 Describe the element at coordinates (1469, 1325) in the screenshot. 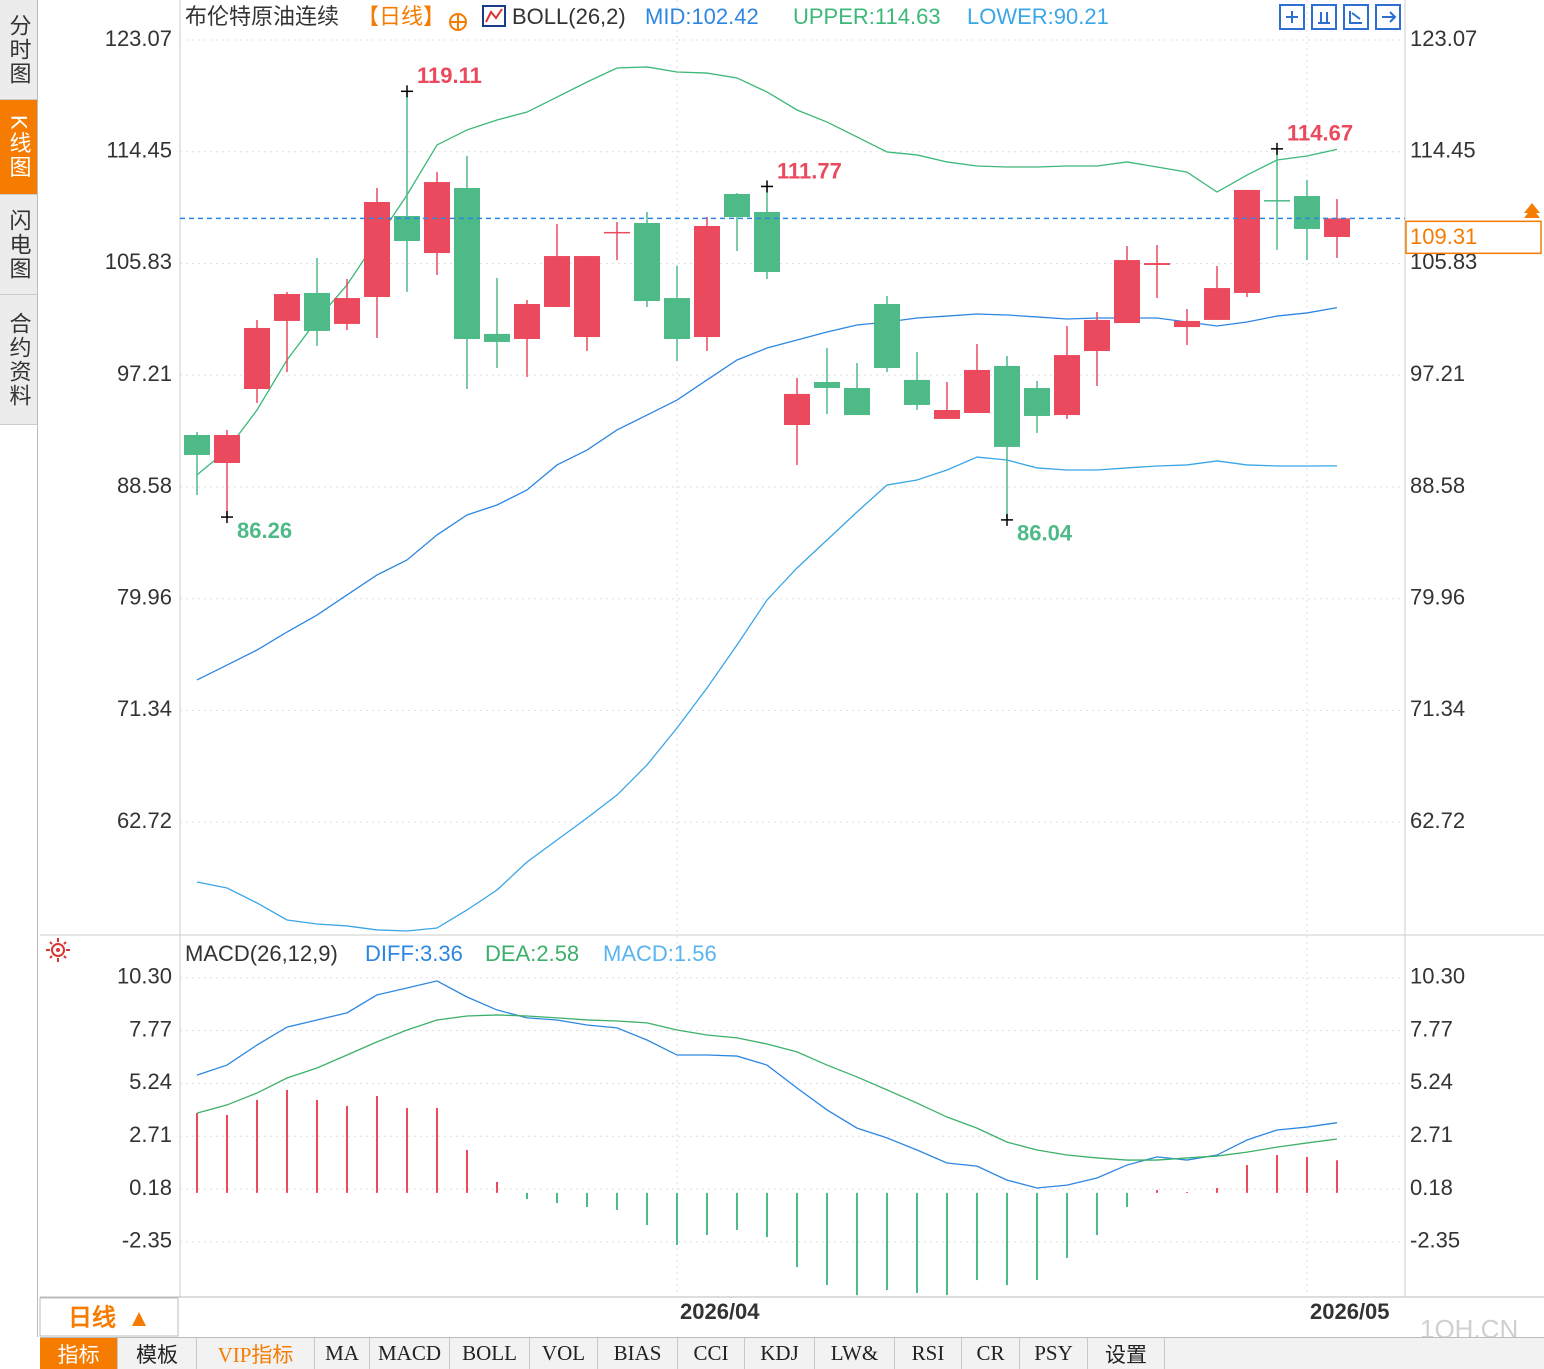

I see `watermark: 1QH.CN` at that location.